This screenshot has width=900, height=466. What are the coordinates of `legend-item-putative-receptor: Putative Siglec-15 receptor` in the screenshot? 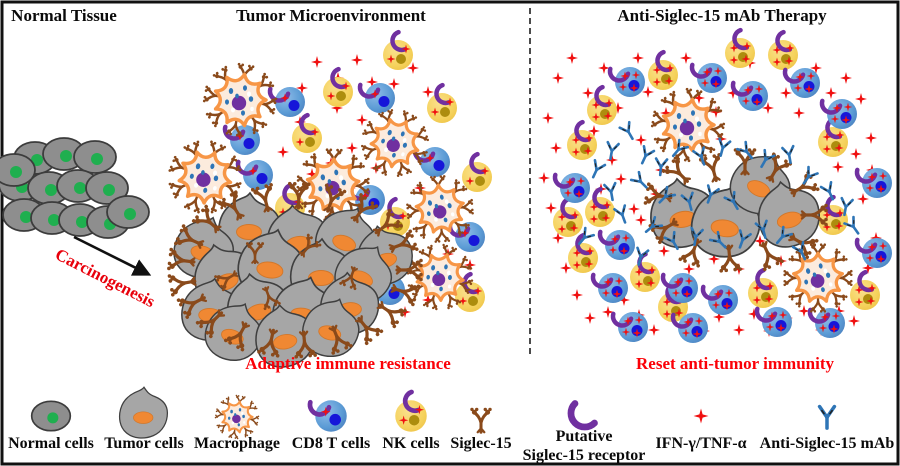 It's located at (584, 434).